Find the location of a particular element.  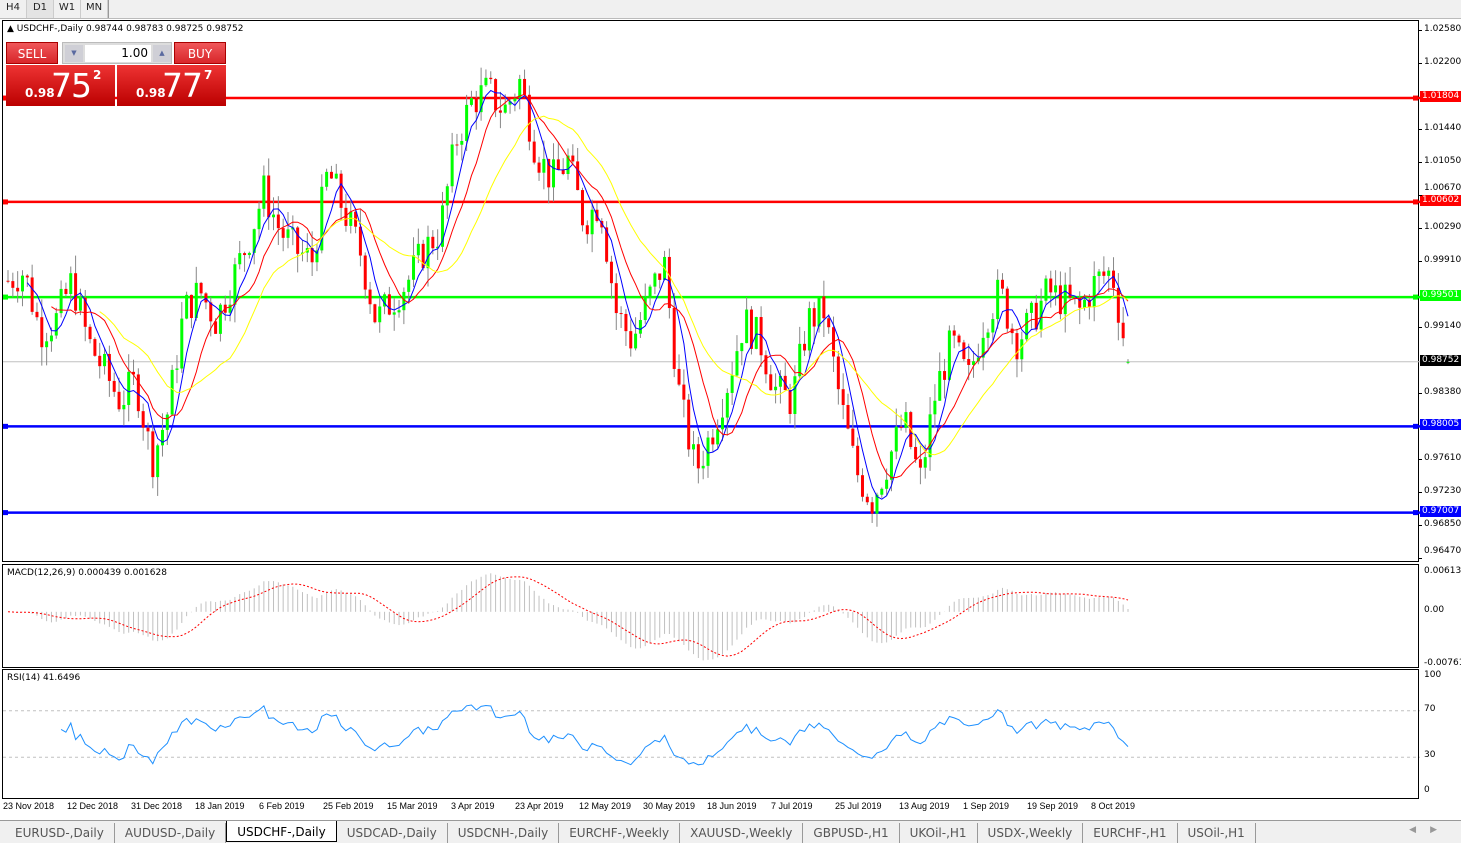

macd-panel: MACD(12,26,9) 0.000439 0.001628 is located at coordinates (710, 616).